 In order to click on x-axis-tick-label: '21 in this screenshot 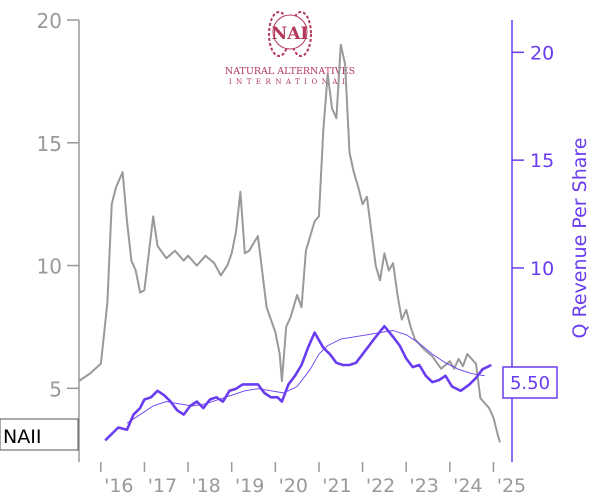, I will do `click(336, 486)`.